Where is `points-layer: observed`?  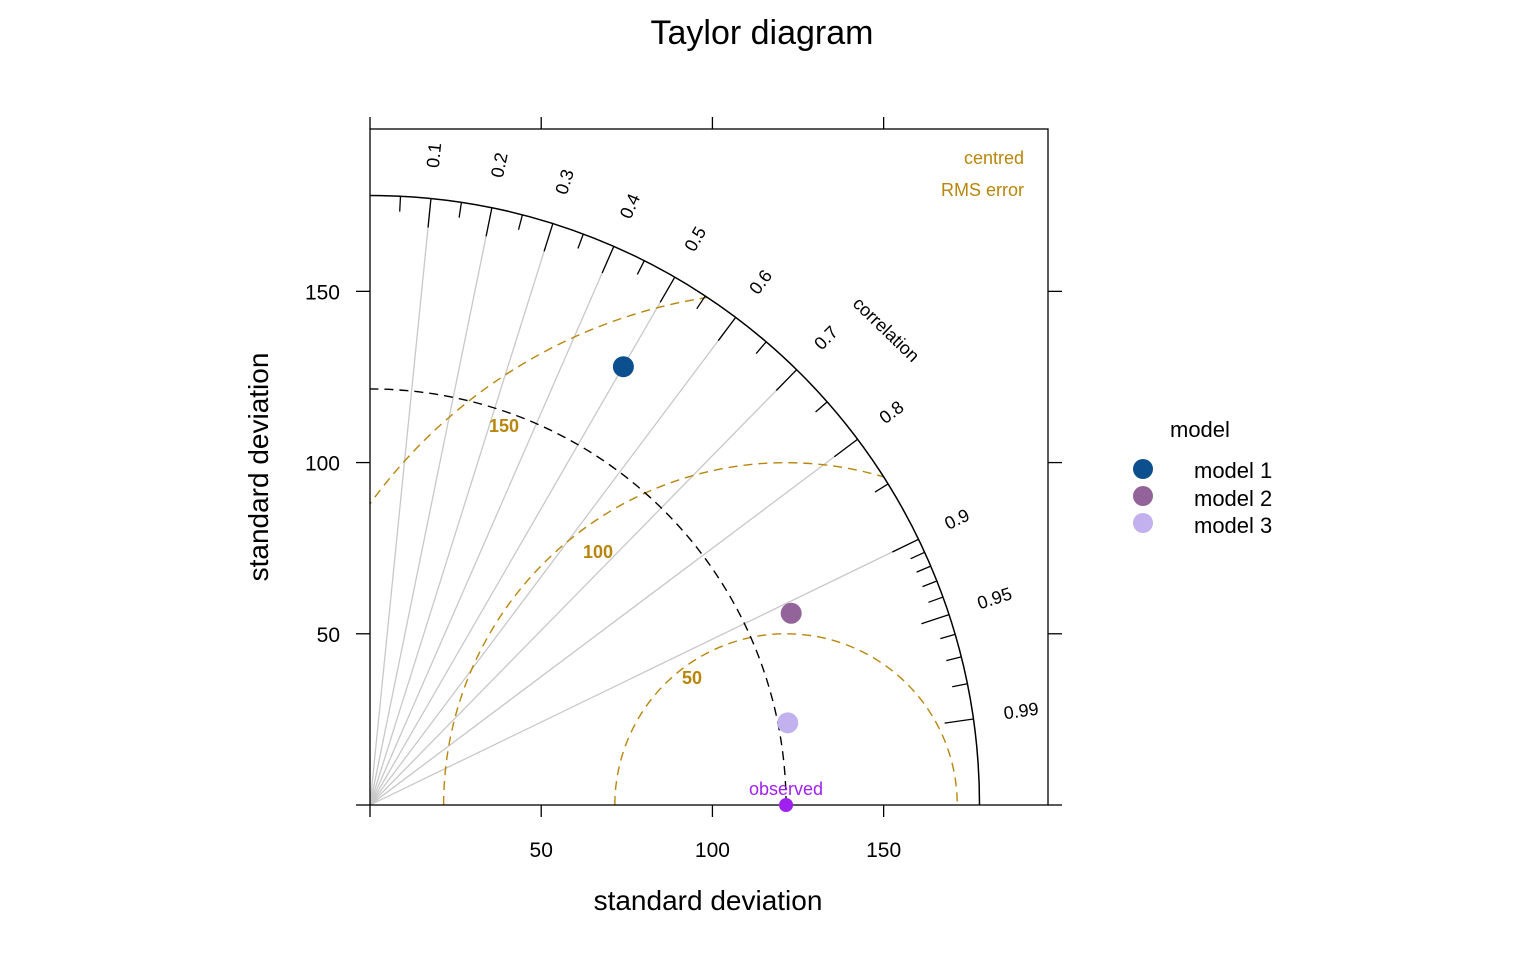
points-layer: observed is located at coordinates (717, 584).